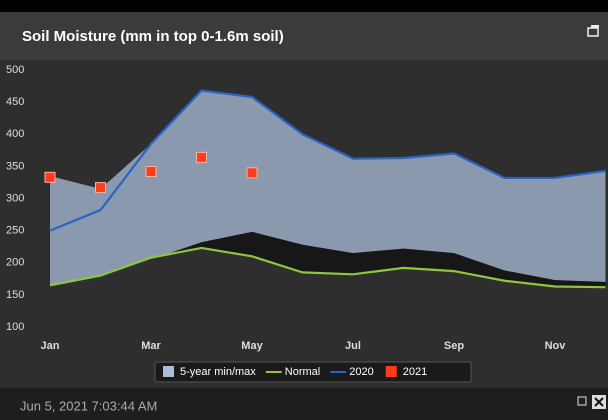 Image resolution: width=608 pixels, height=420 pixels. Describe the element at coordinates (593, 31) in the screenshot. I see `popout-icon` at that location.